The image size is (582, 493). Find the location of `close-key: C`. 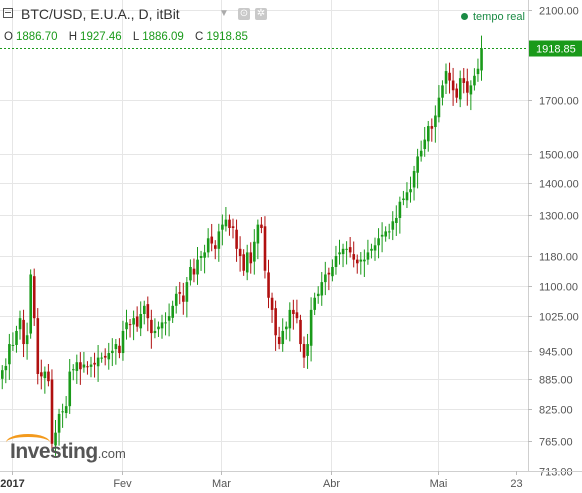

close-key: C is located at coordinates (199, 37).